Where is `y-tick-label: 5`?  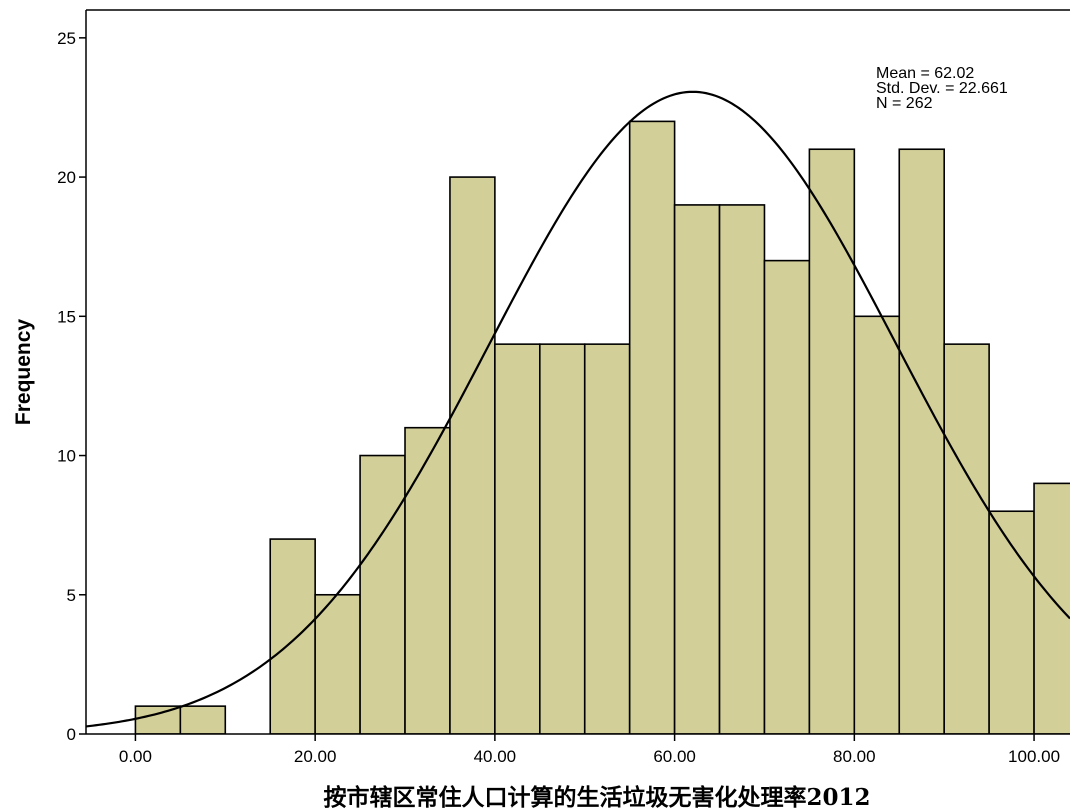 y-tick-label: 5 is located at coordinates (71, 595).